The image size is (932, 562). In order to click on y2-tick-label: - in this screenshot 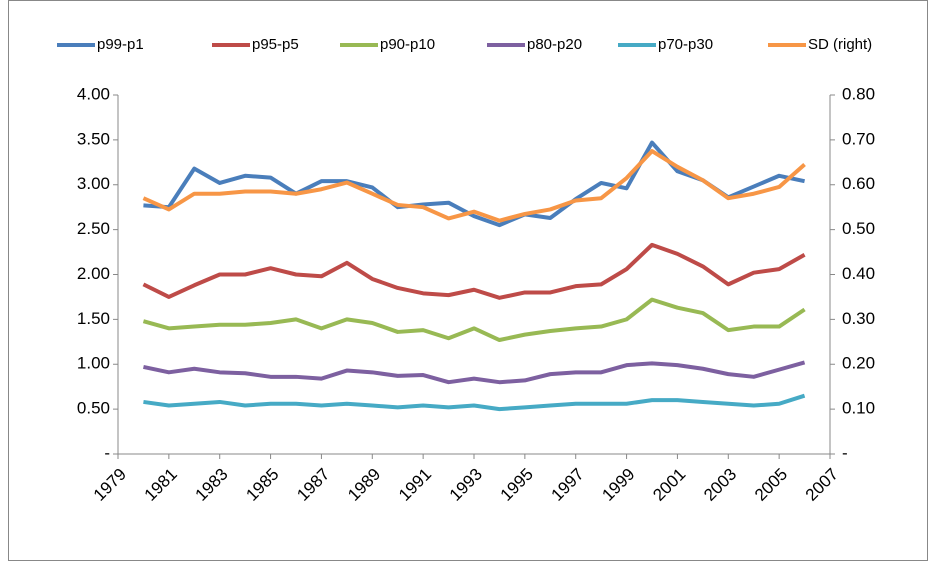, I will do `click(845, 452)`.